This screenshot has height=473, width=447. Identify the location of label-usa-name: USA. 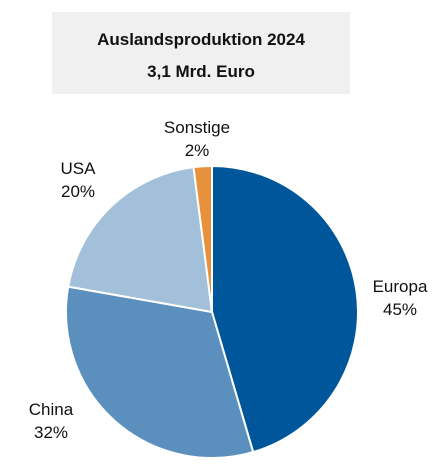
(79, 168).